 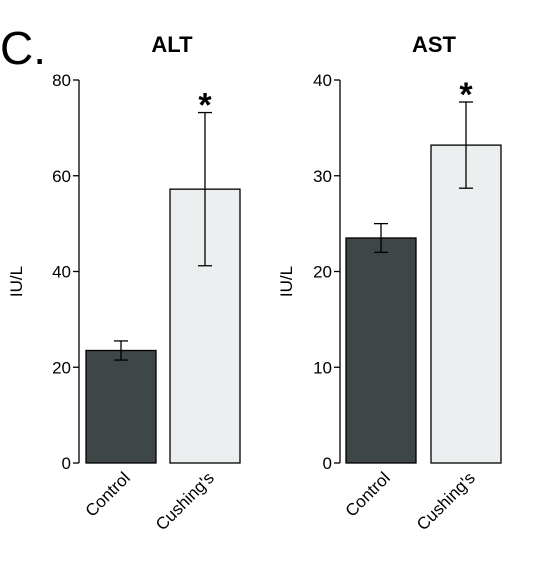 What do you see at coordinates (172, 44) in the screenshot?
I see `chart-title: ALT` at bounding box center [172, 44].